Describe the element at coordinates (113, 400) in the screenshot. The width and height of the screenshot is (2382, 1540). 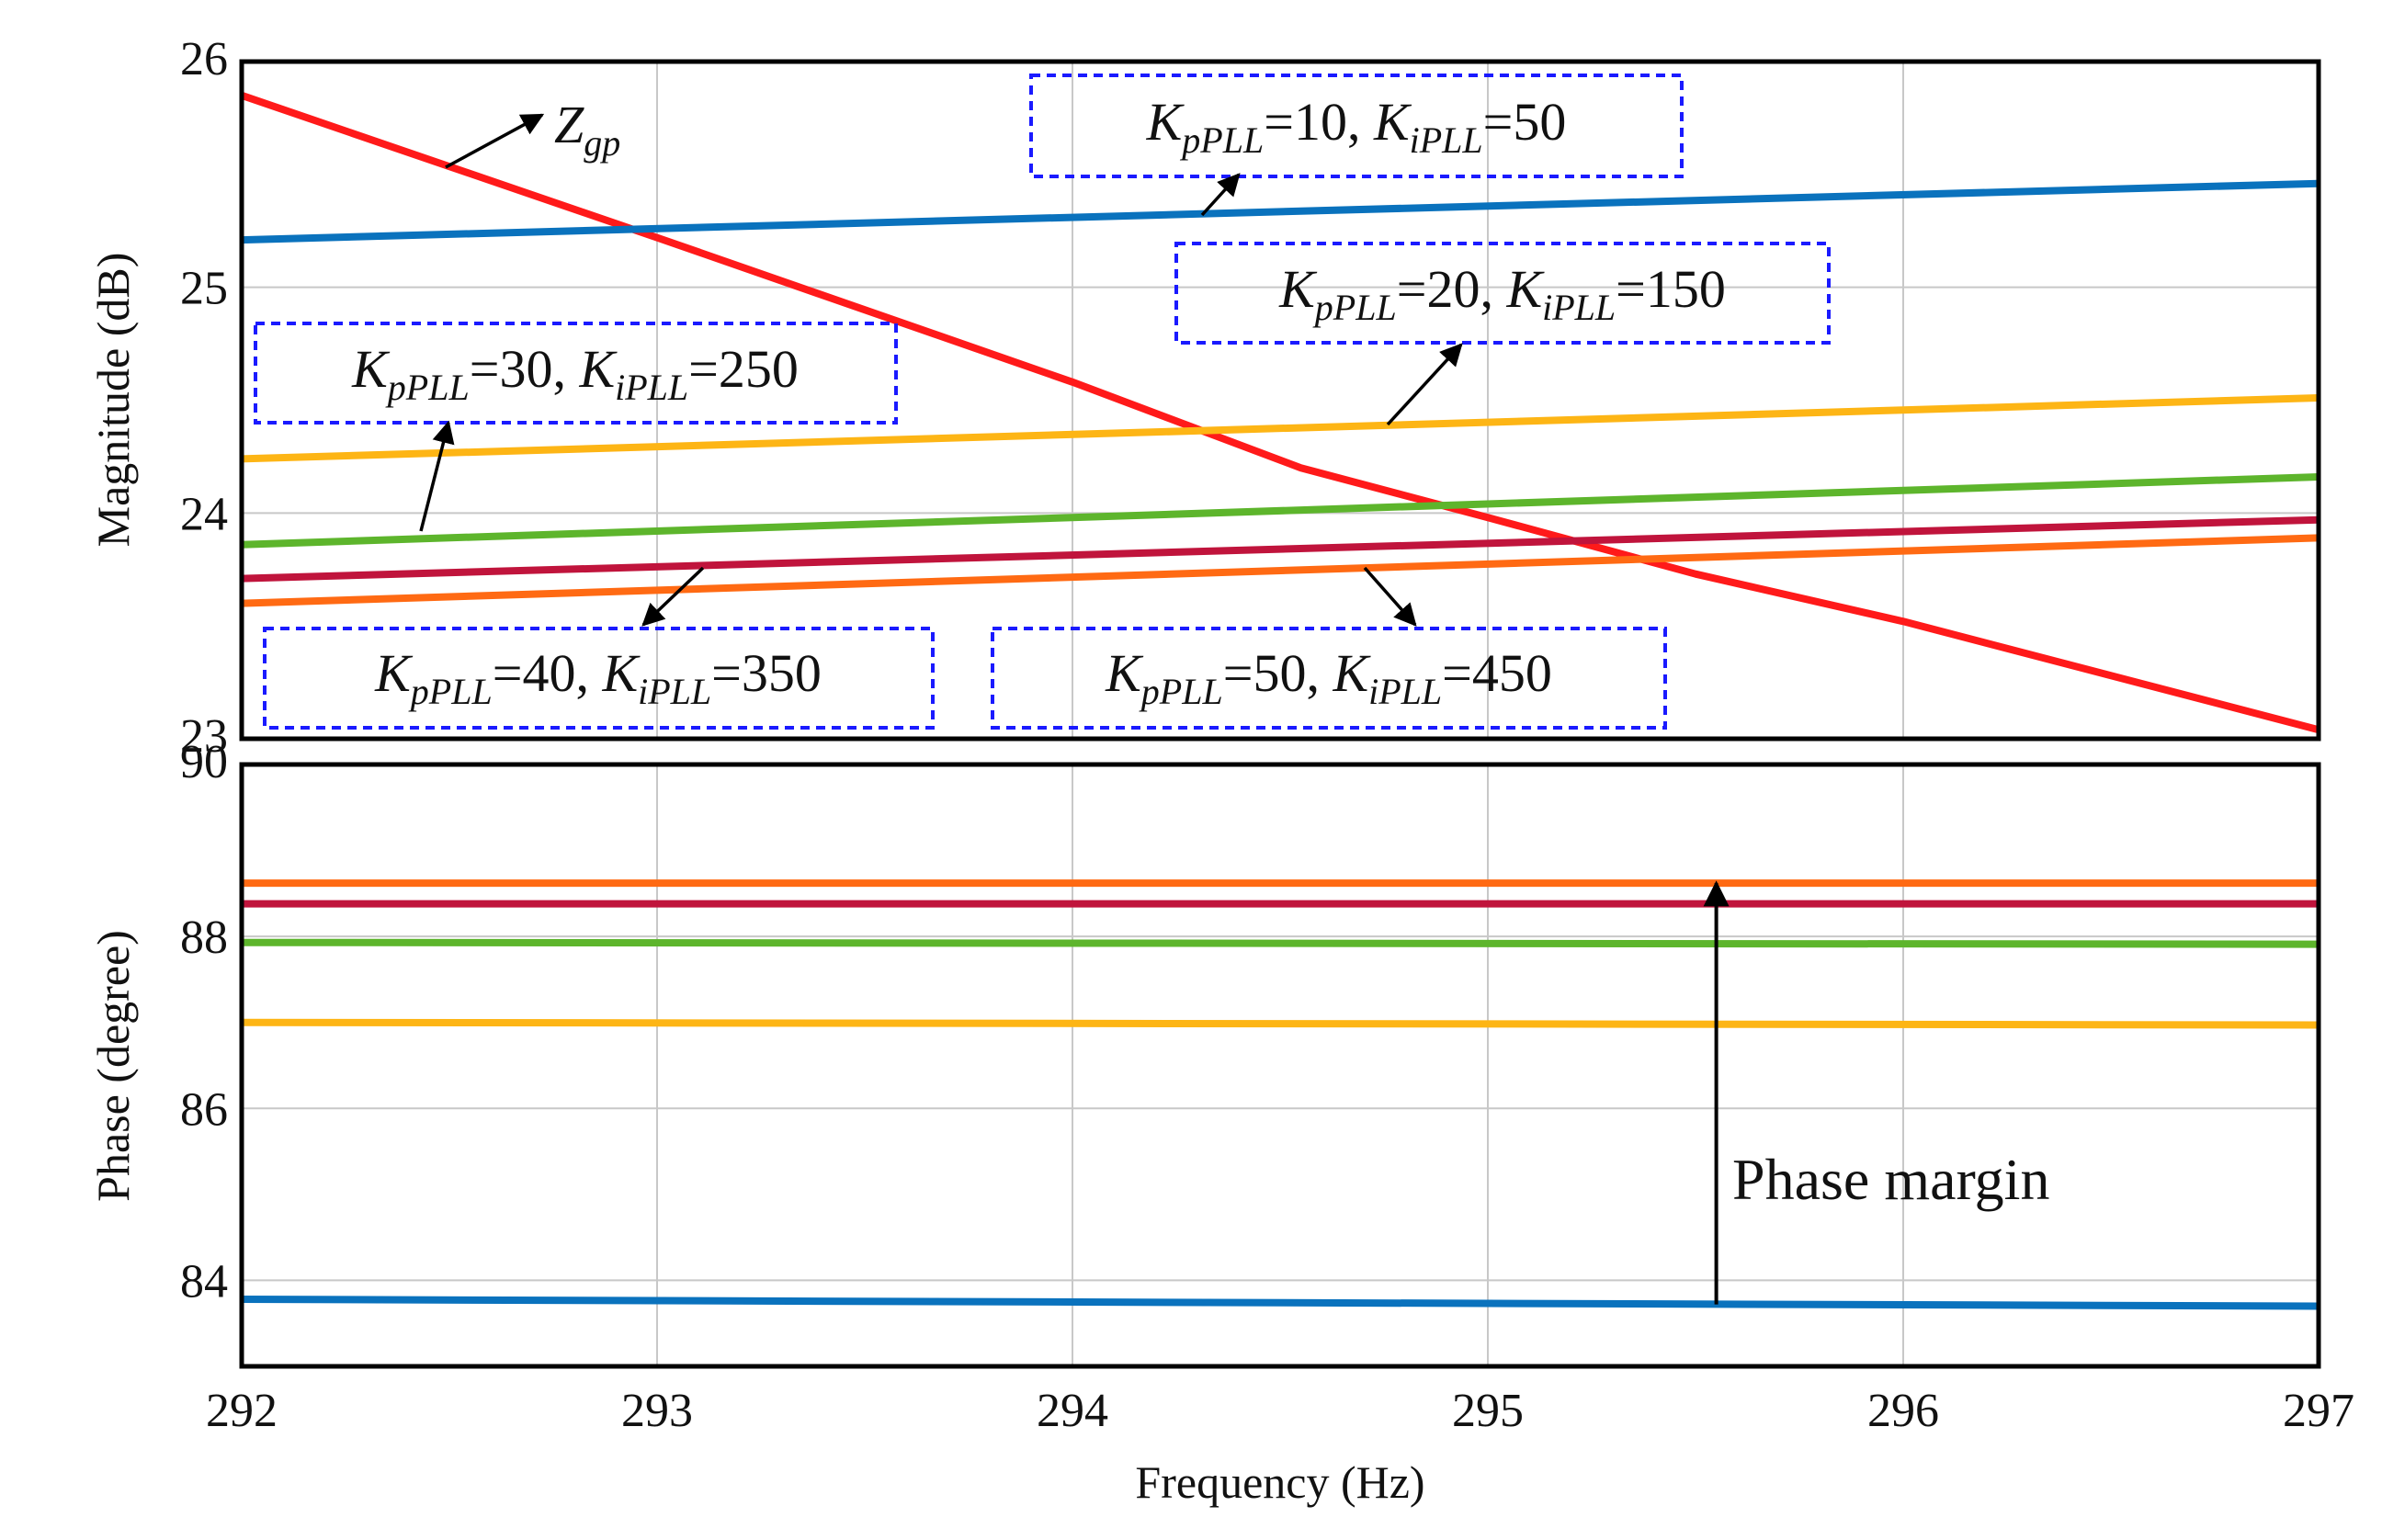
I see `magnitude-y-axis-title: Magnitude (dB)` at that location.